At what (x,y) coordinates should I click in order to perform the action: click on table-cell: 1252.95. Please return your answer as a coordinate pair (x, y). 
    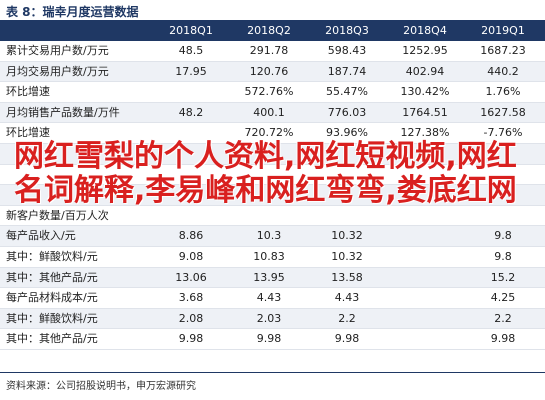
    Looking at the image, I should click on (425, 50).